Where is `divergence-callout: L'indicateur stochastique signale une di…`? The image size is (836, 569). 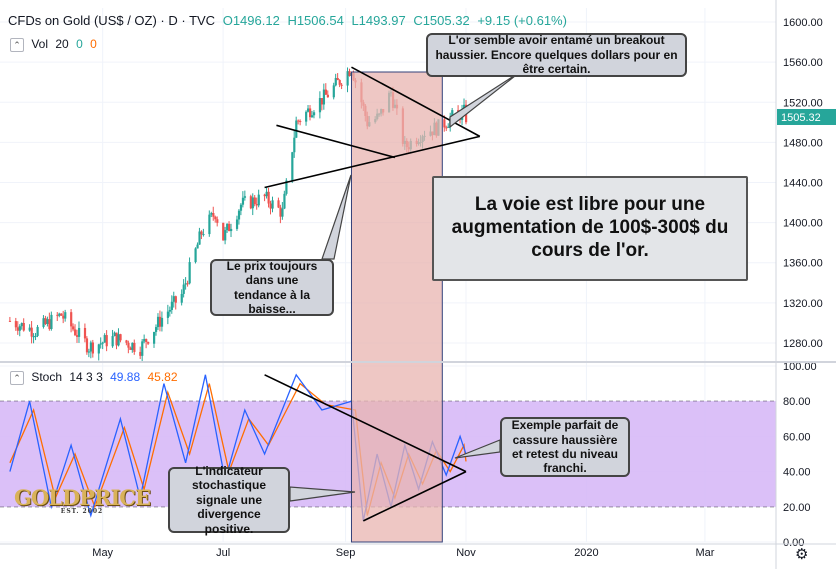
divergence-callout: L'indicateur stochastique signale une di… is located at coordinates (229, 500).